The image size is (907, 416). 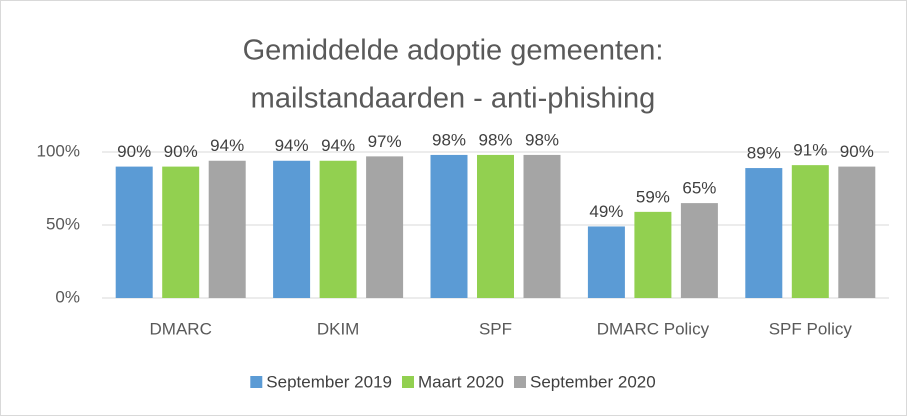 What do you see at coordinates (58, 150) in the screenshot?
I see `y-tick-label: 100%` at bounding box center [58, 150].